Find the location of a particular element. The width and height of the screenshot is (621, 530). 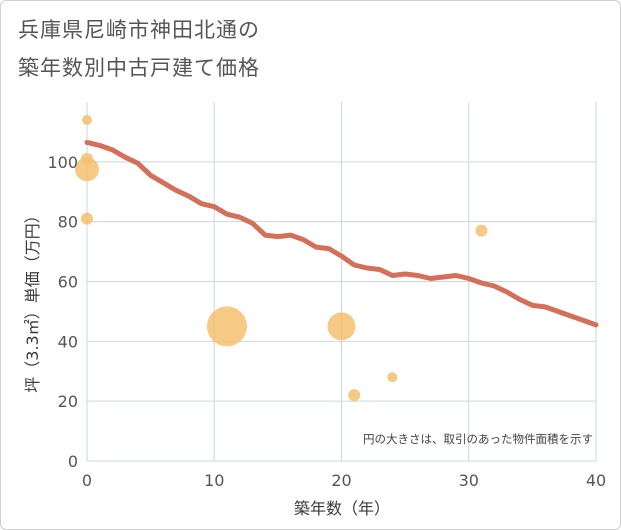

y-tick-label: 80 is located at coordinates (68, 222).